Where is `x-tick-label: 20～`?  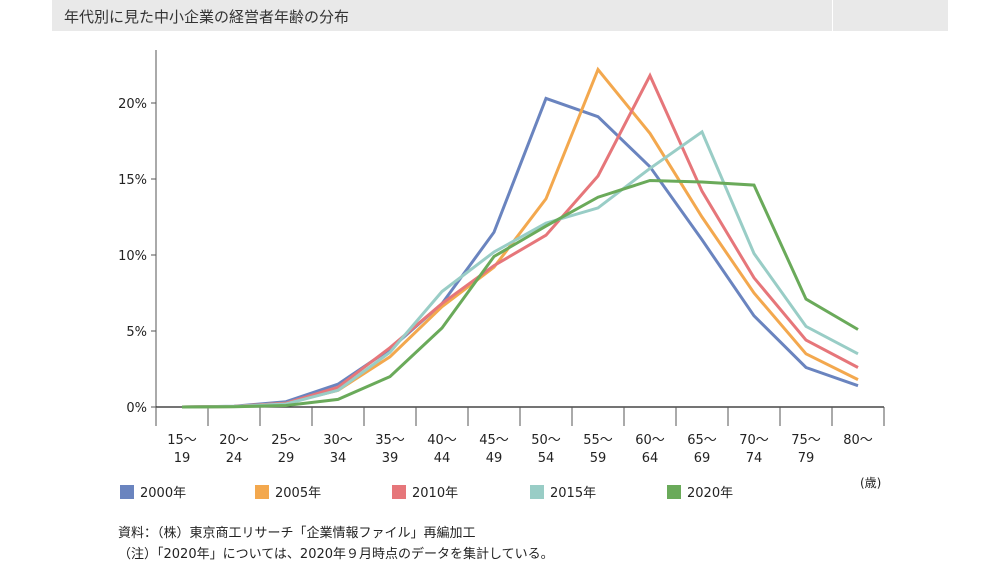
x-tick-label: 20～ is located at coordinates (234, 440).